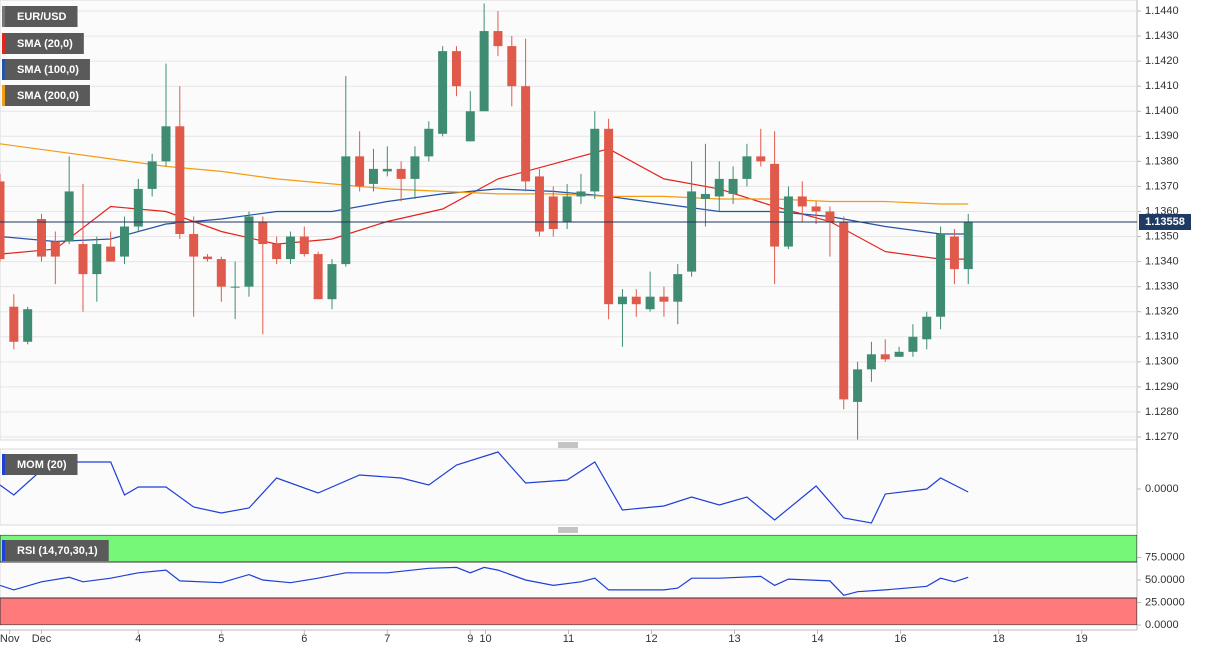  I want to click on y-tick-label: 1.1340, so click(1162, 262).